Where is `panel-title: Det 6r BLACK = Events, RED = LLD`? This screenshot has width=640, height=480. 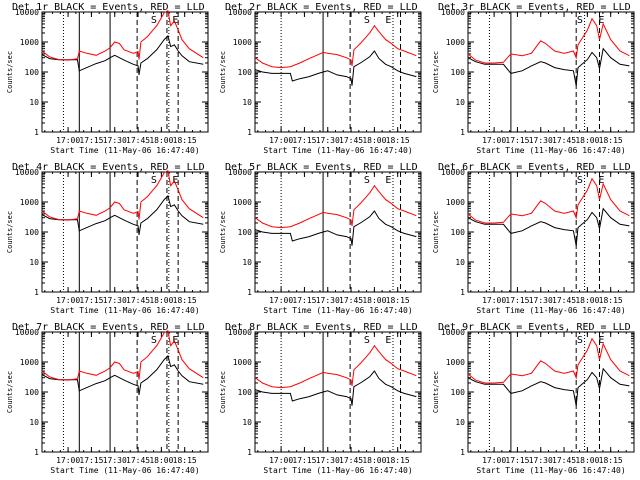
panel-title: Det 6r BLACK = Events, RED = LLD is located at coordinates (534, 167).